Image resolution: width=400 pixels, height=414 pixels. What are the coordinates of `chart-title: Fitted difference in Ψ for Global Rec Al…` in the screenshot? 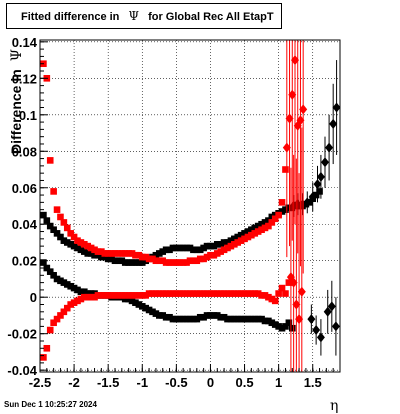 It's located at (144, 16).